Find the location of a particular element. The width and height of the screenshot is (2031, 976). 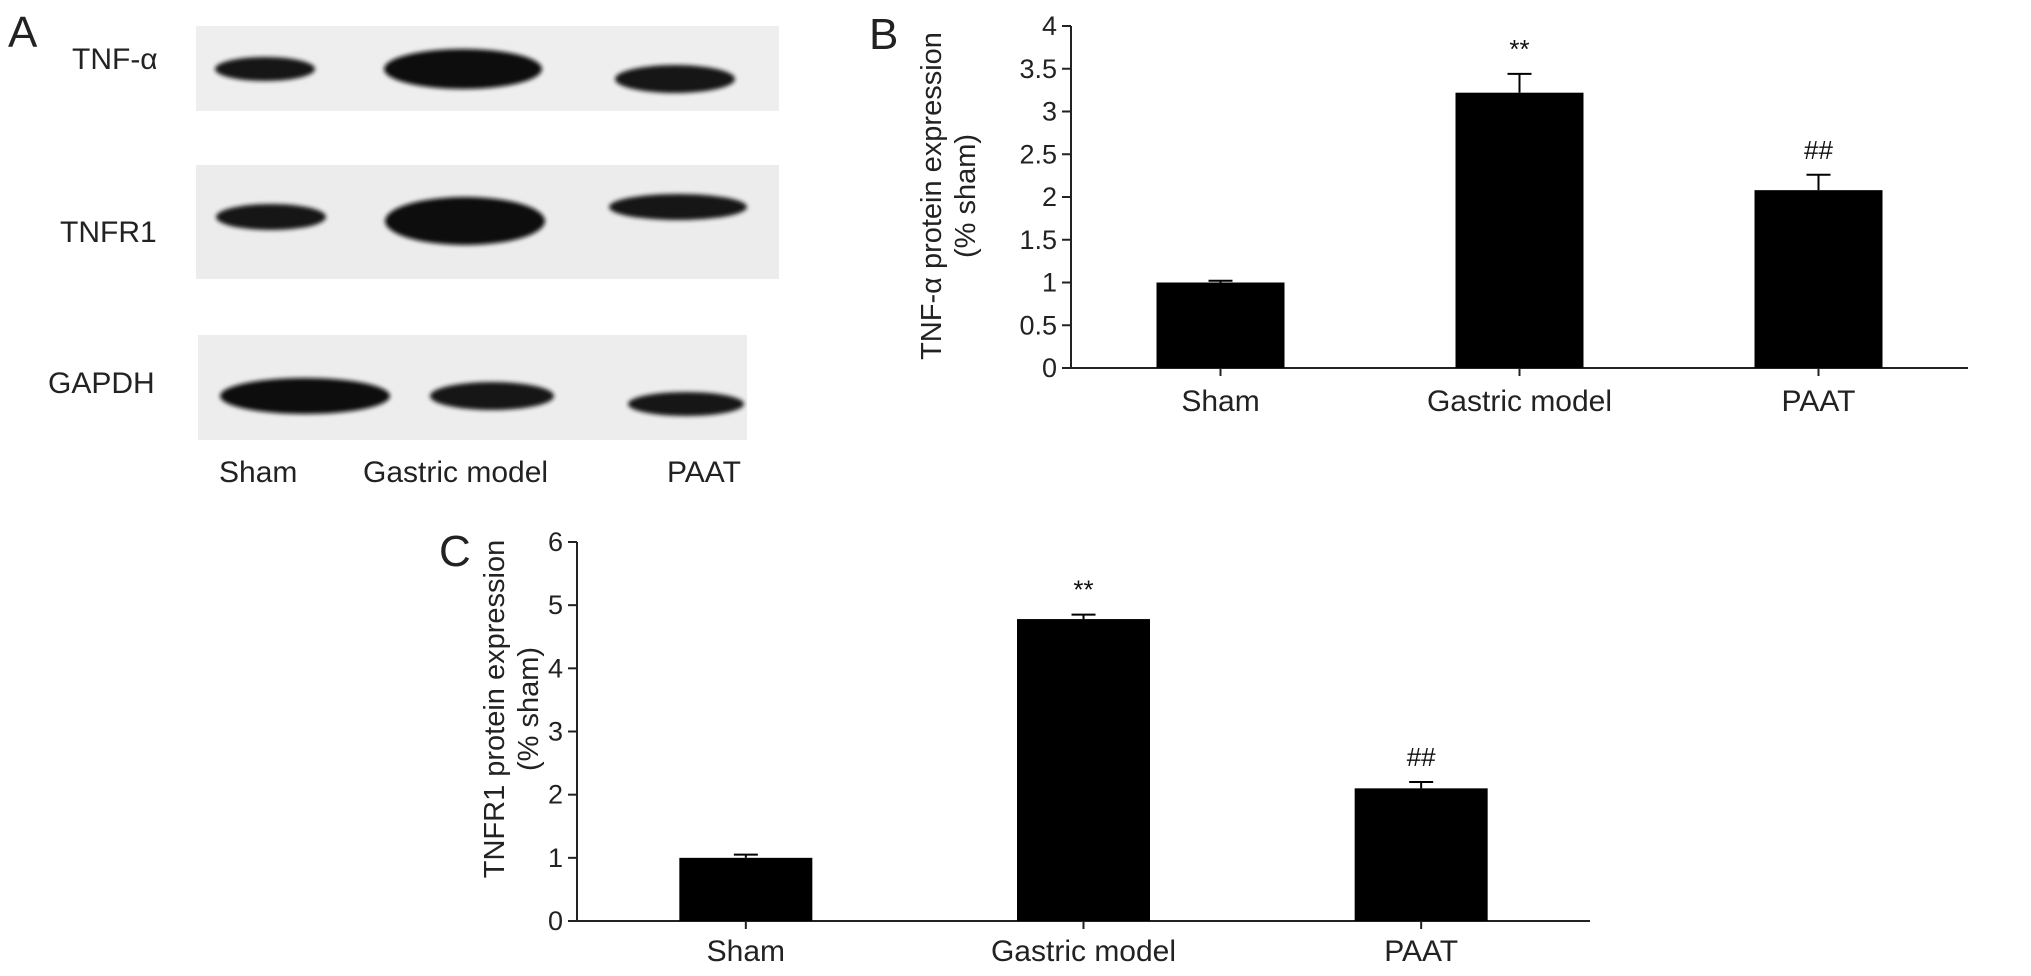

bands-gapdh is located at coordinates (482, 397).